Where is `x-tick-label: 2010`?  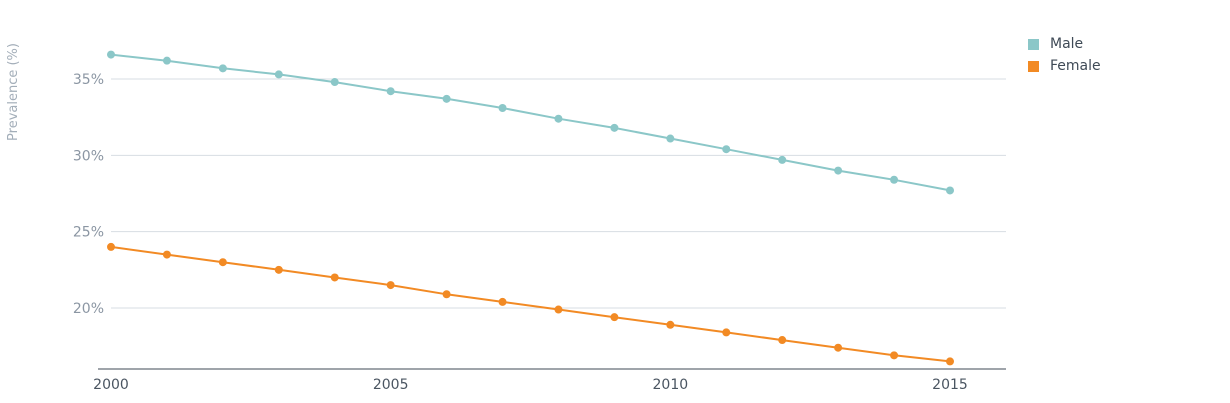
x-tick-label: 2010 is located at coordinates (671, 385).